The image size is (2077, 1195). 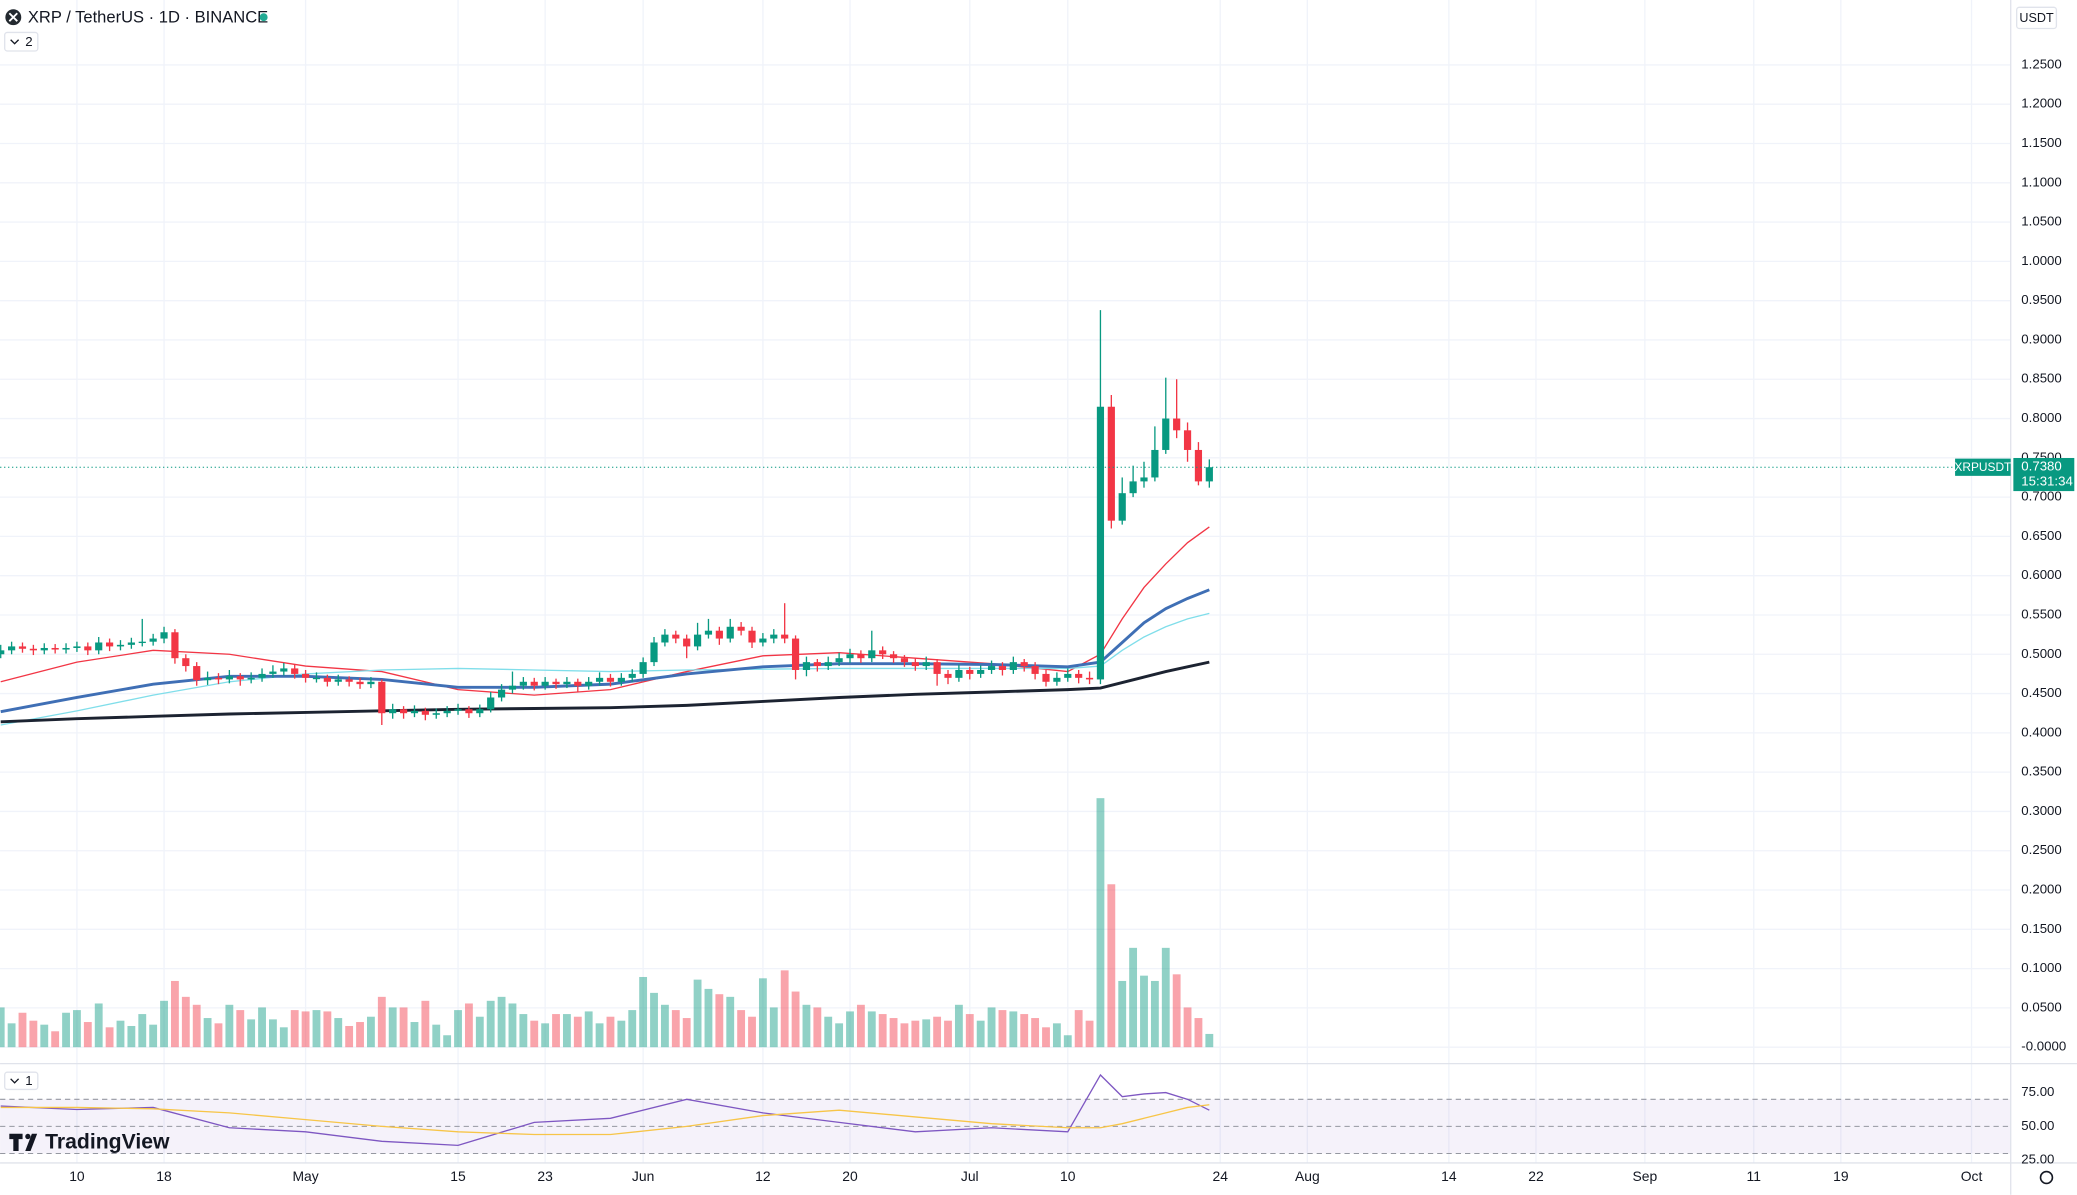 What do you see at coordinates (2041, 889) in the screenshot?
I see `y-tick-label: 0.2000` at bounding box center [2041, 889].